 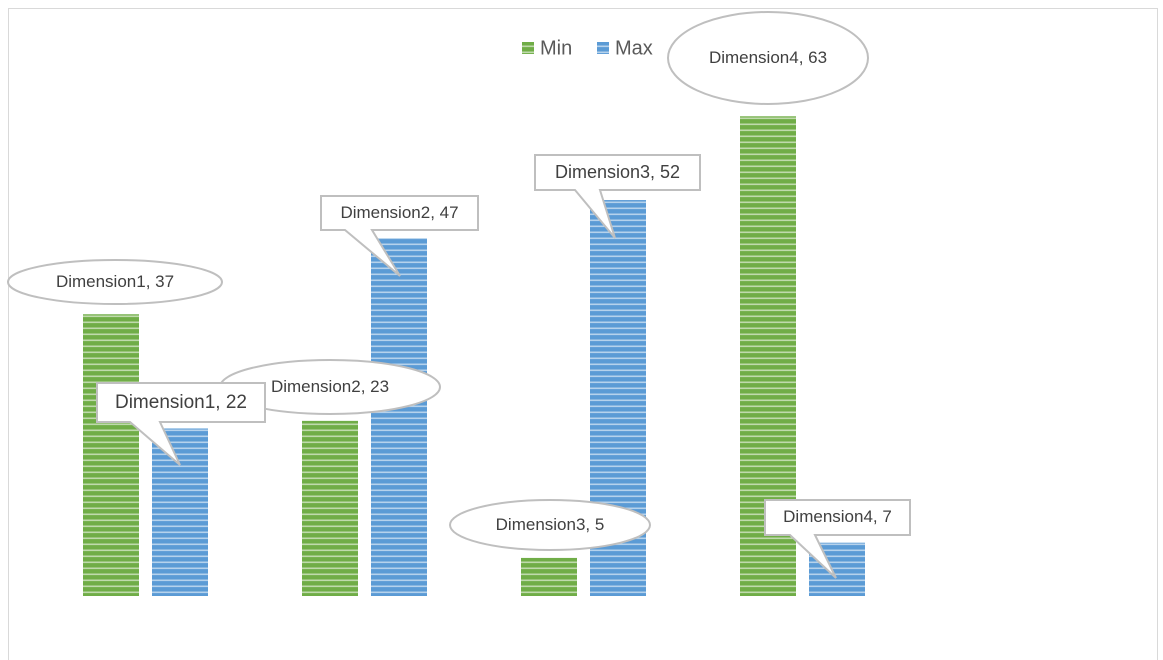 What do you see at coordinates (556, 48) in the screenshot?
I see `legend-label: Min` at bounding box center [556, 48].